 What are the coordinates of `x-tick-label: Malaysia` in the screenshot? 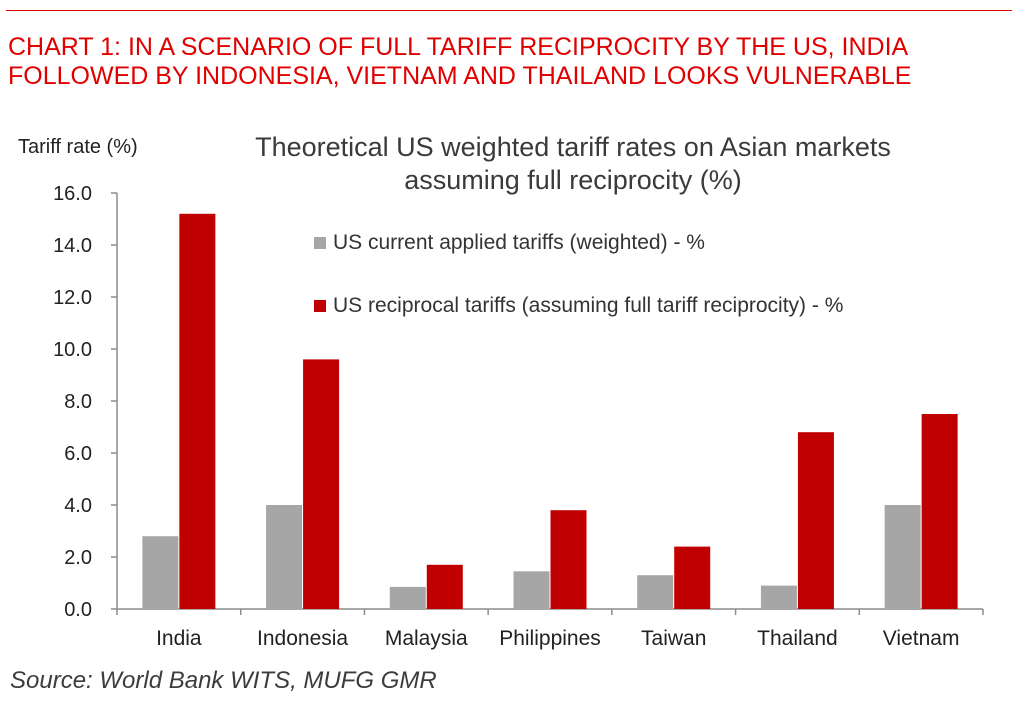 It's located at (426, 638).